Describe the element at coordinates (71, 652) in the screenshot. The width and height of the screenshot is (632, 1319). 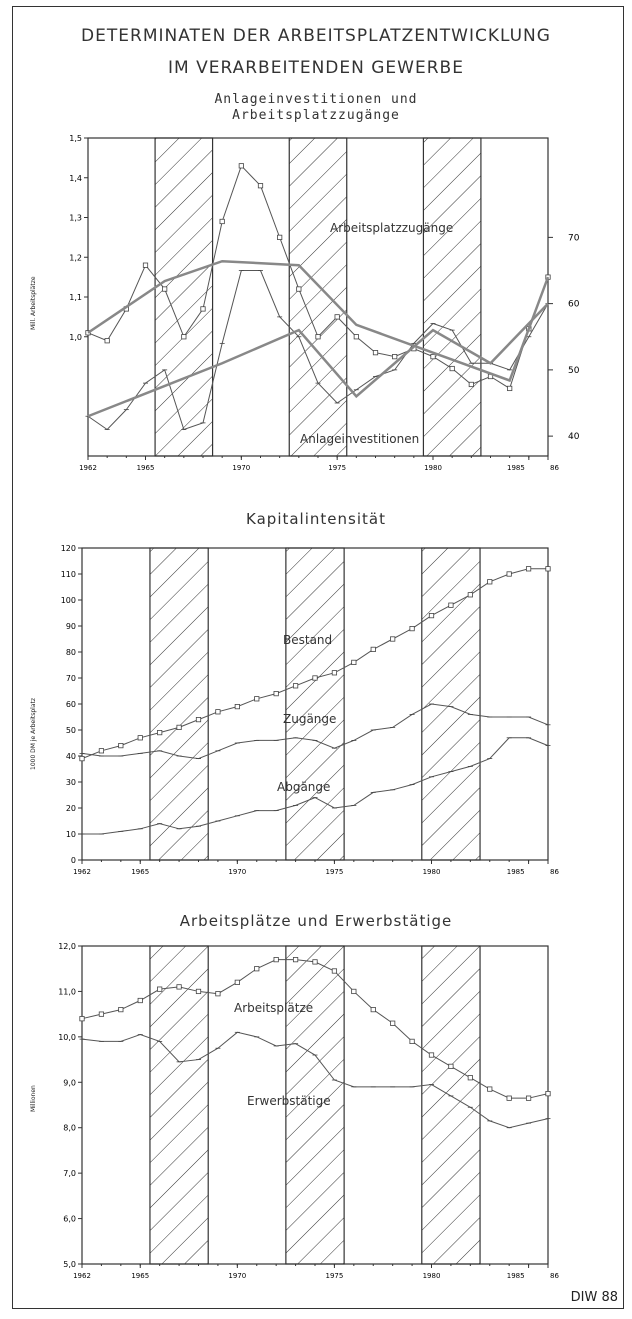
I see `y-tick-label-1-4: 80` at that location.